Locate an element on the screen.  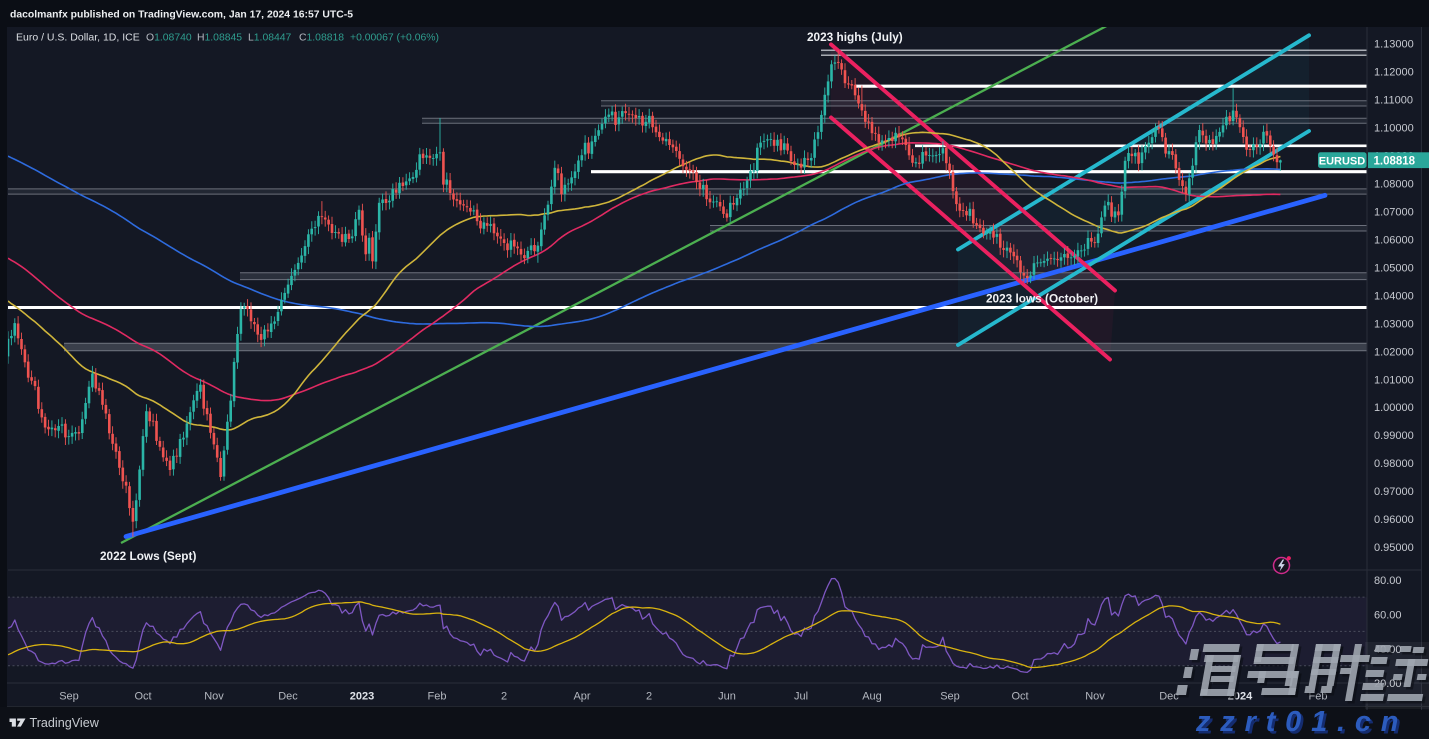
svg-text: 2023 highs (July) is located at coordinates (855, 37).